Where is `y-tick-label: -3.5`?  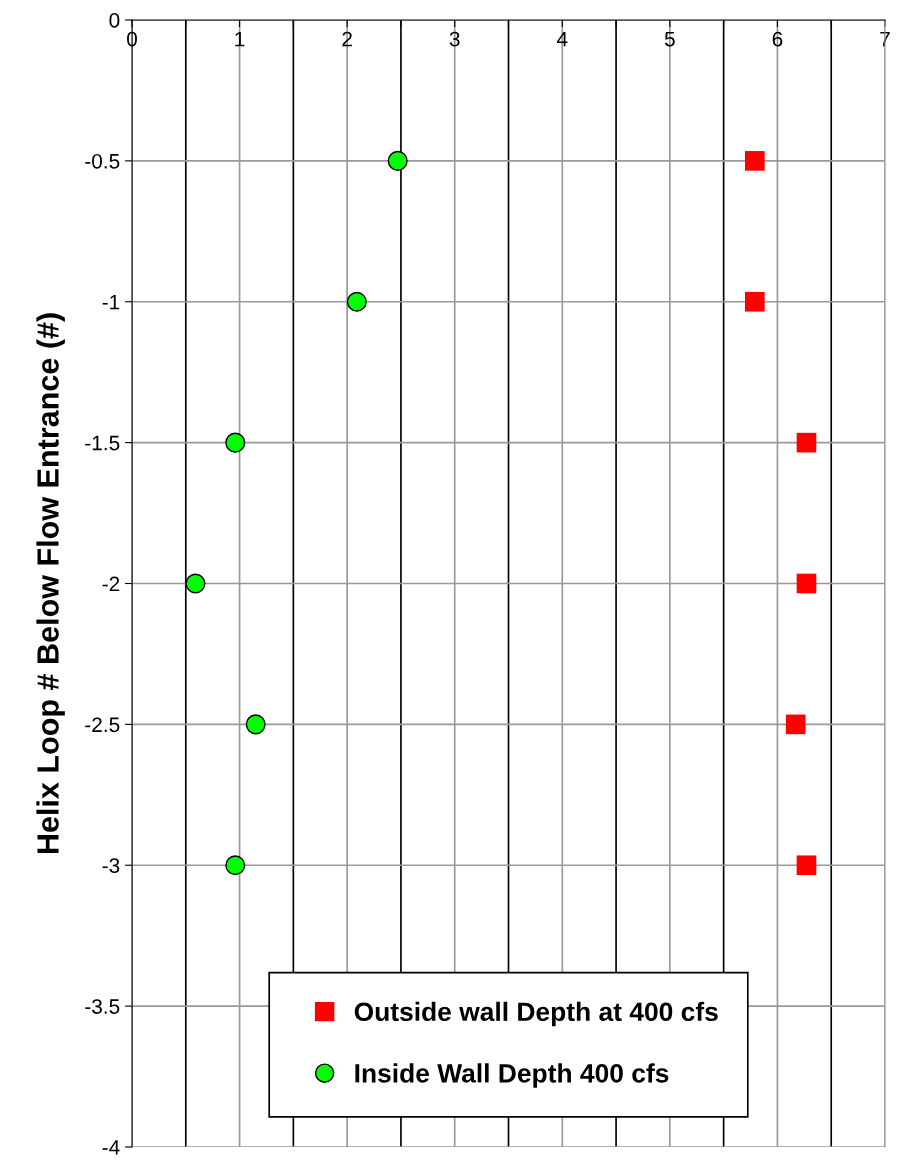 y-tick-label: -3.5 is located at coordinates (102, 1006).